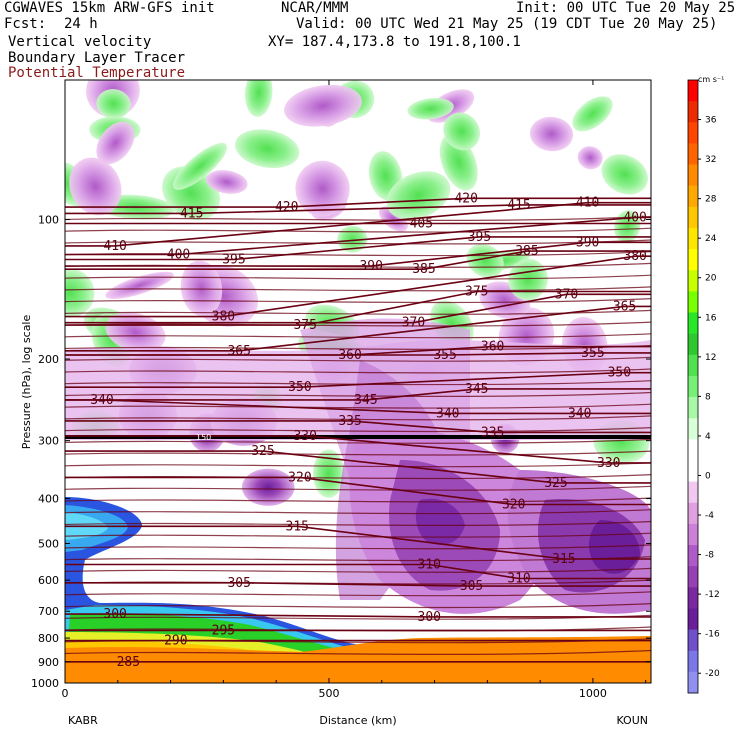 Image resolution: width=740 pixels, height=740 pixels. I want to click on y-tick-label: 700, so click(48, 611).